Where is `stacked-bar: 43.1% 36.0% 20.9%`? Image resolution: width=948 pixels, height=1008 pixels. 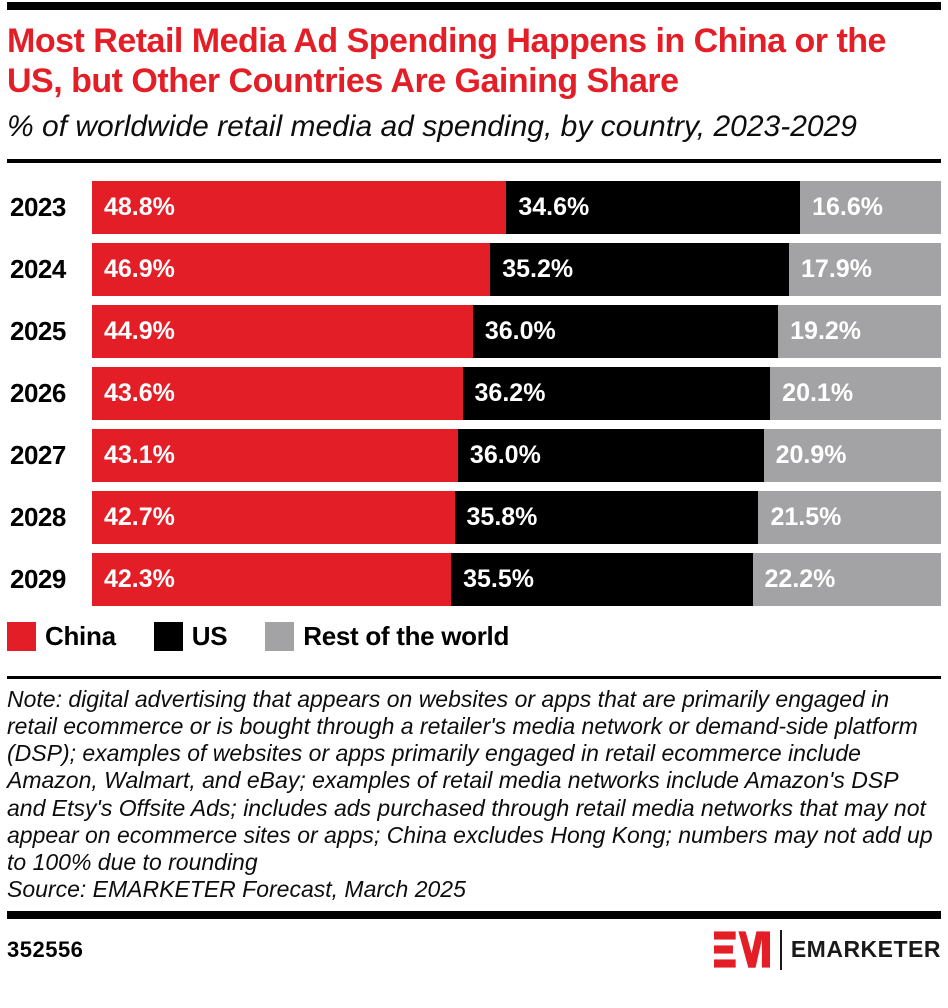 stacked-bar: 43.1% 36.0% 20.9% is located at coordinates (516, 455).